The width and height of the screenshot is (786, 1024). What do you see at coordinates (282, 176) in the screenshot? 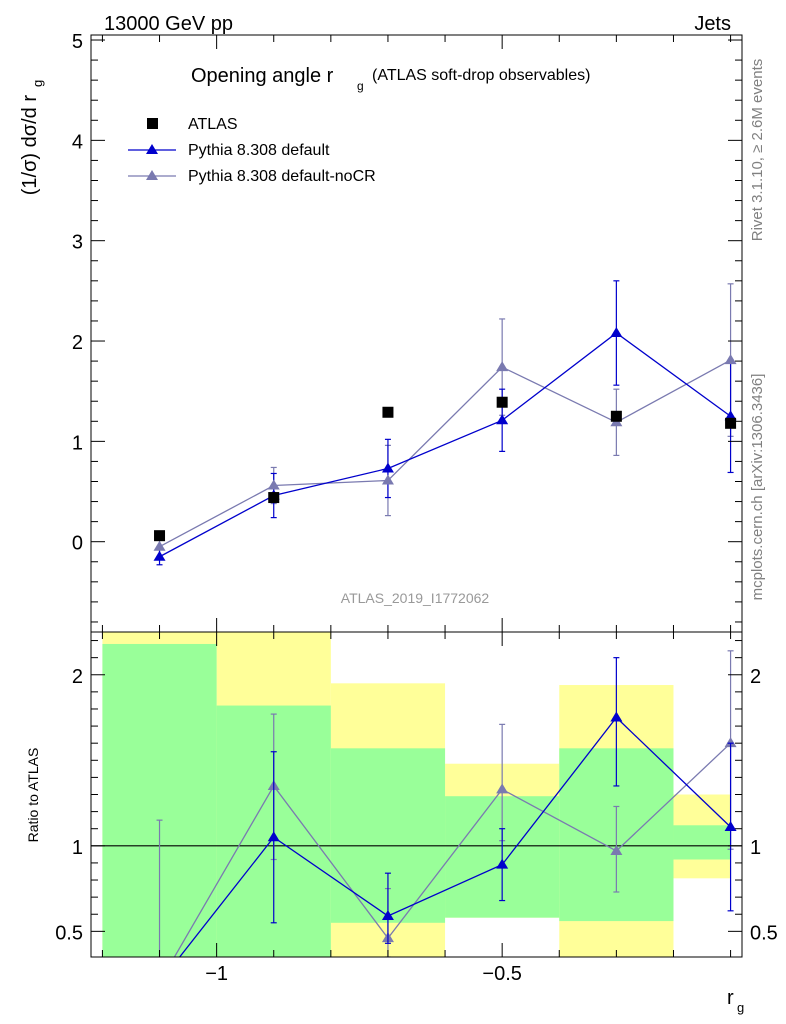
I see `legend-label-nocr: Pythia 8.308 default-noCR` at bounding box center [282, 176].